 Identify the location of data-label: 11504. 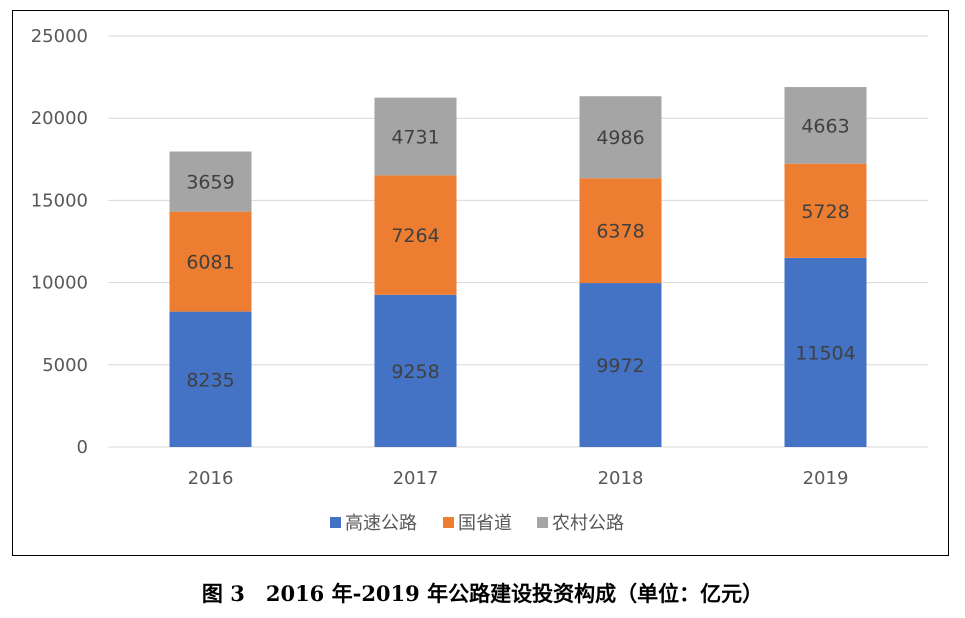
(825, 353).